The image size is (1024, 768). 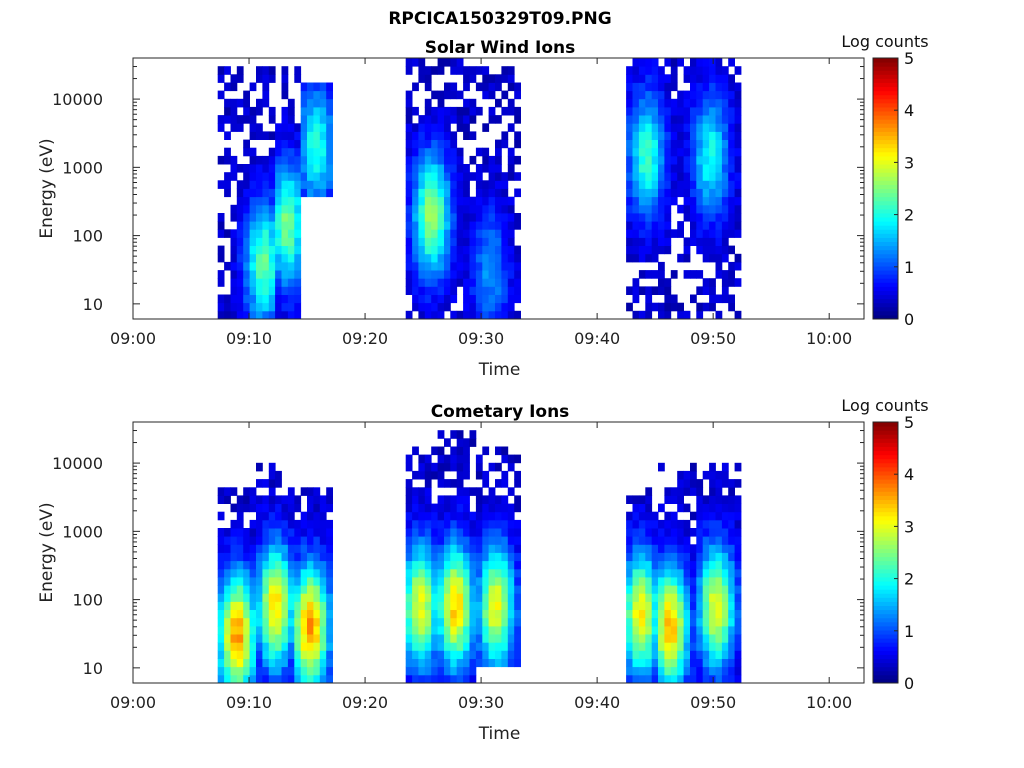 What do you see at coordinates (909, 267) in the screenshot?
I see `colorbar-tick-label: 1` at bounding box center [909, 267].